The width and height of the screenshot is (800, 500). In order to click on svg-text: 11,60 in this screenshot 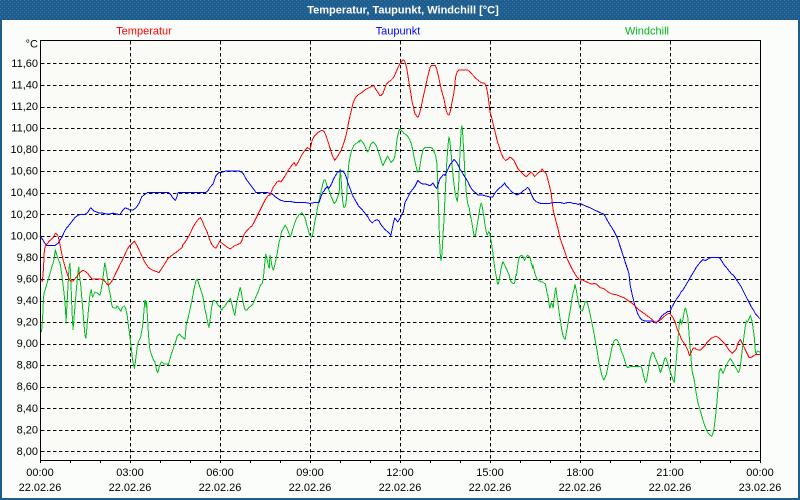, I will do `click(24, 64)`.